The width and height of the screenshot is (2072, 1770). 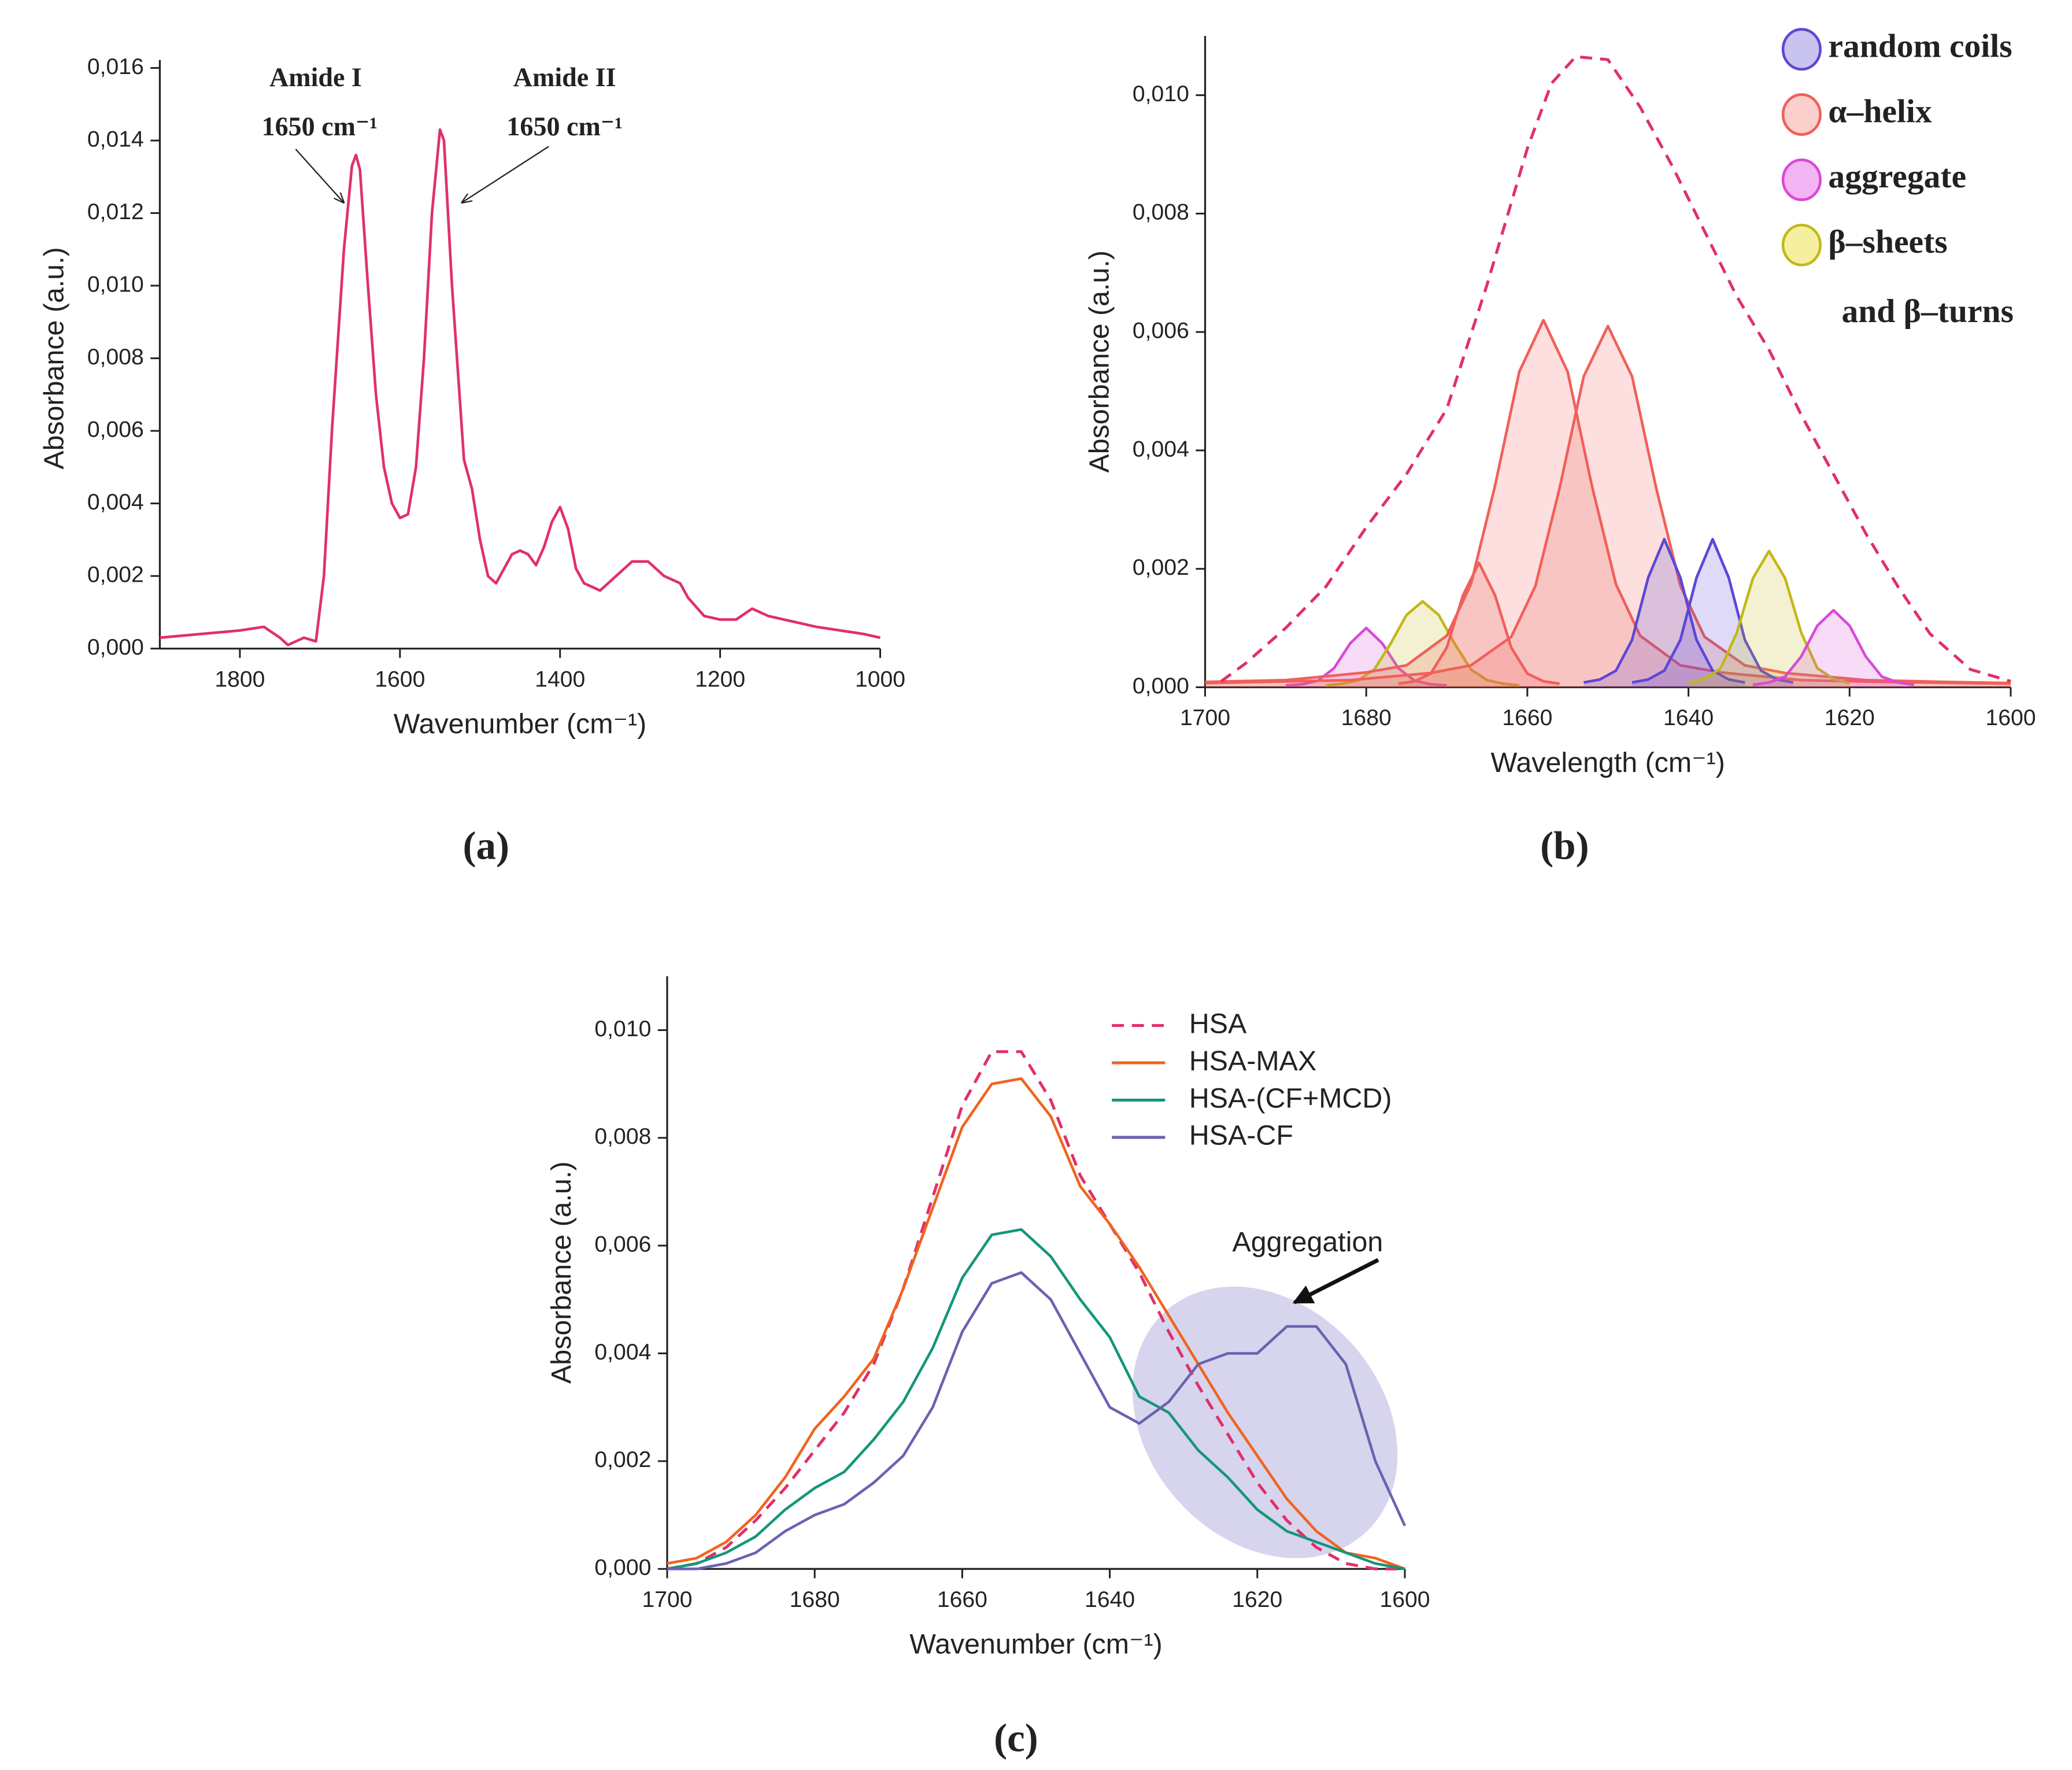 I want to click on x-tick-label: 1400, so click(x=560, y=680).